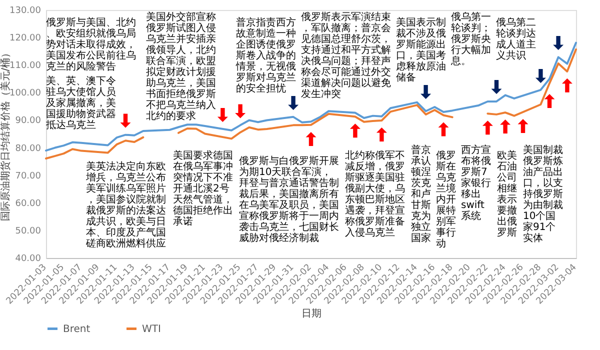 The image size is (600, 350). I want to click on x-axis-title: 日期, so click(312, 314).